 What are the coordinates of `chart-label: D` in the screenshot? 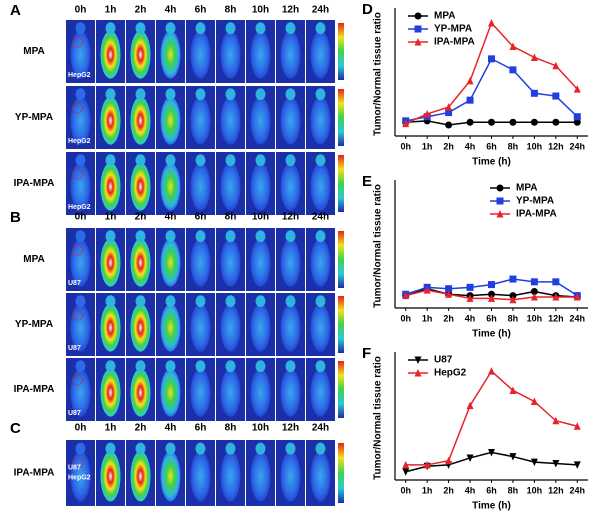 It's located at (367, 9).